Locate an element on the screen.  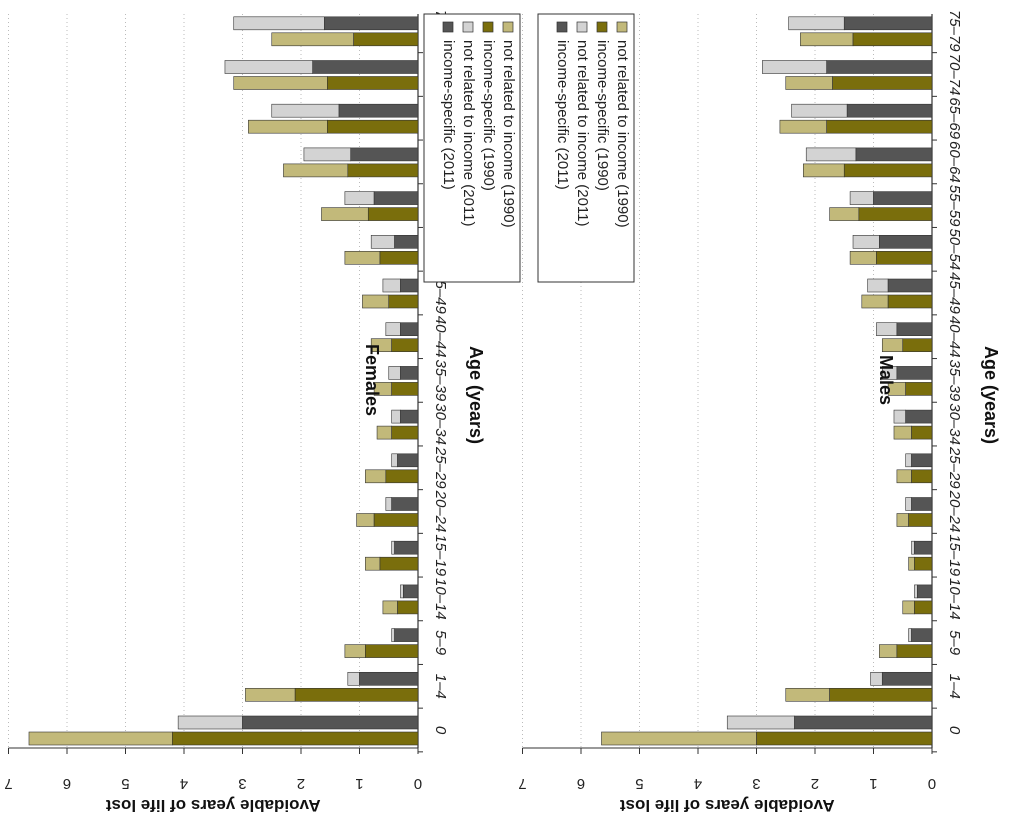
category-label: 5–9 is located at coordinates (440, 643).